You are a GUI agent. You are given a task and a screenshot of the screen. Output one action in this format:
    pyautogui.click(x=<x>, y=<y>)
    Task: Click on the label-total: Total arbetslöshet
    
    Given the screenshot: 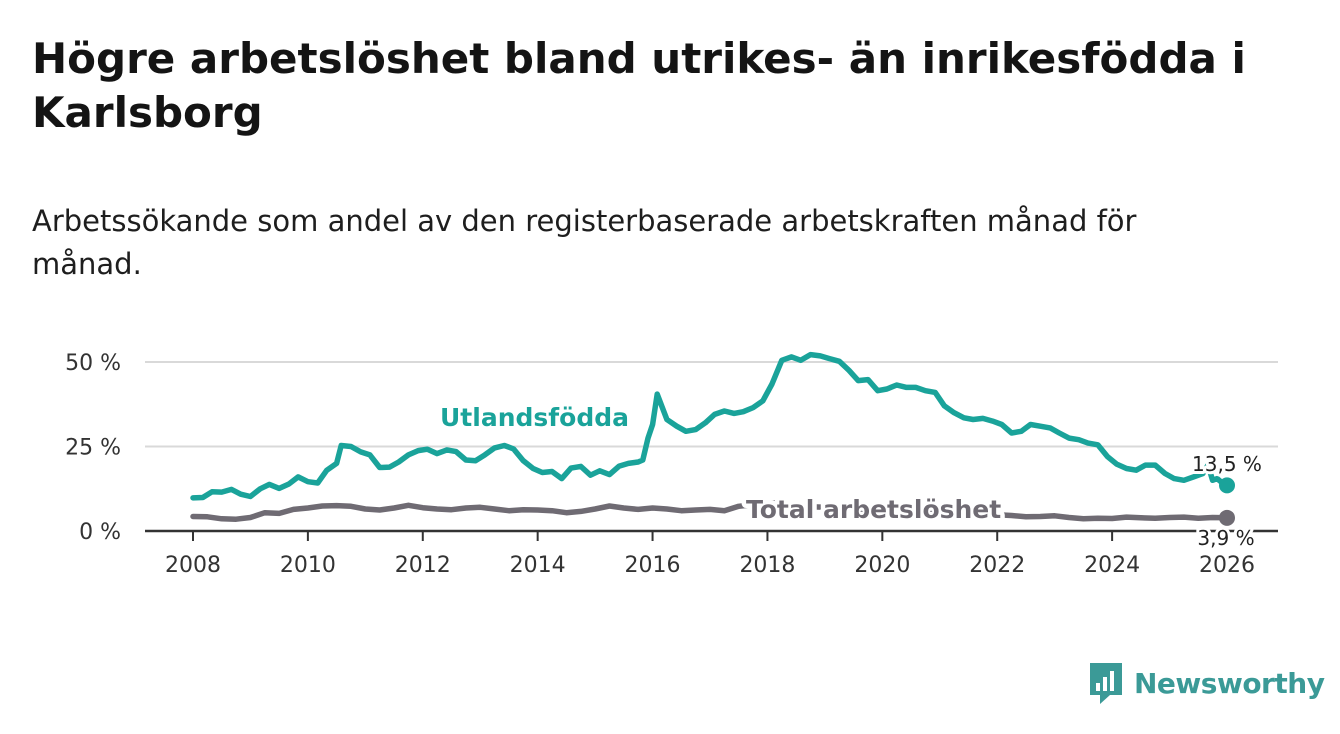 What is the action you would take?
    pyautogui.click(x=873, y=509)
    